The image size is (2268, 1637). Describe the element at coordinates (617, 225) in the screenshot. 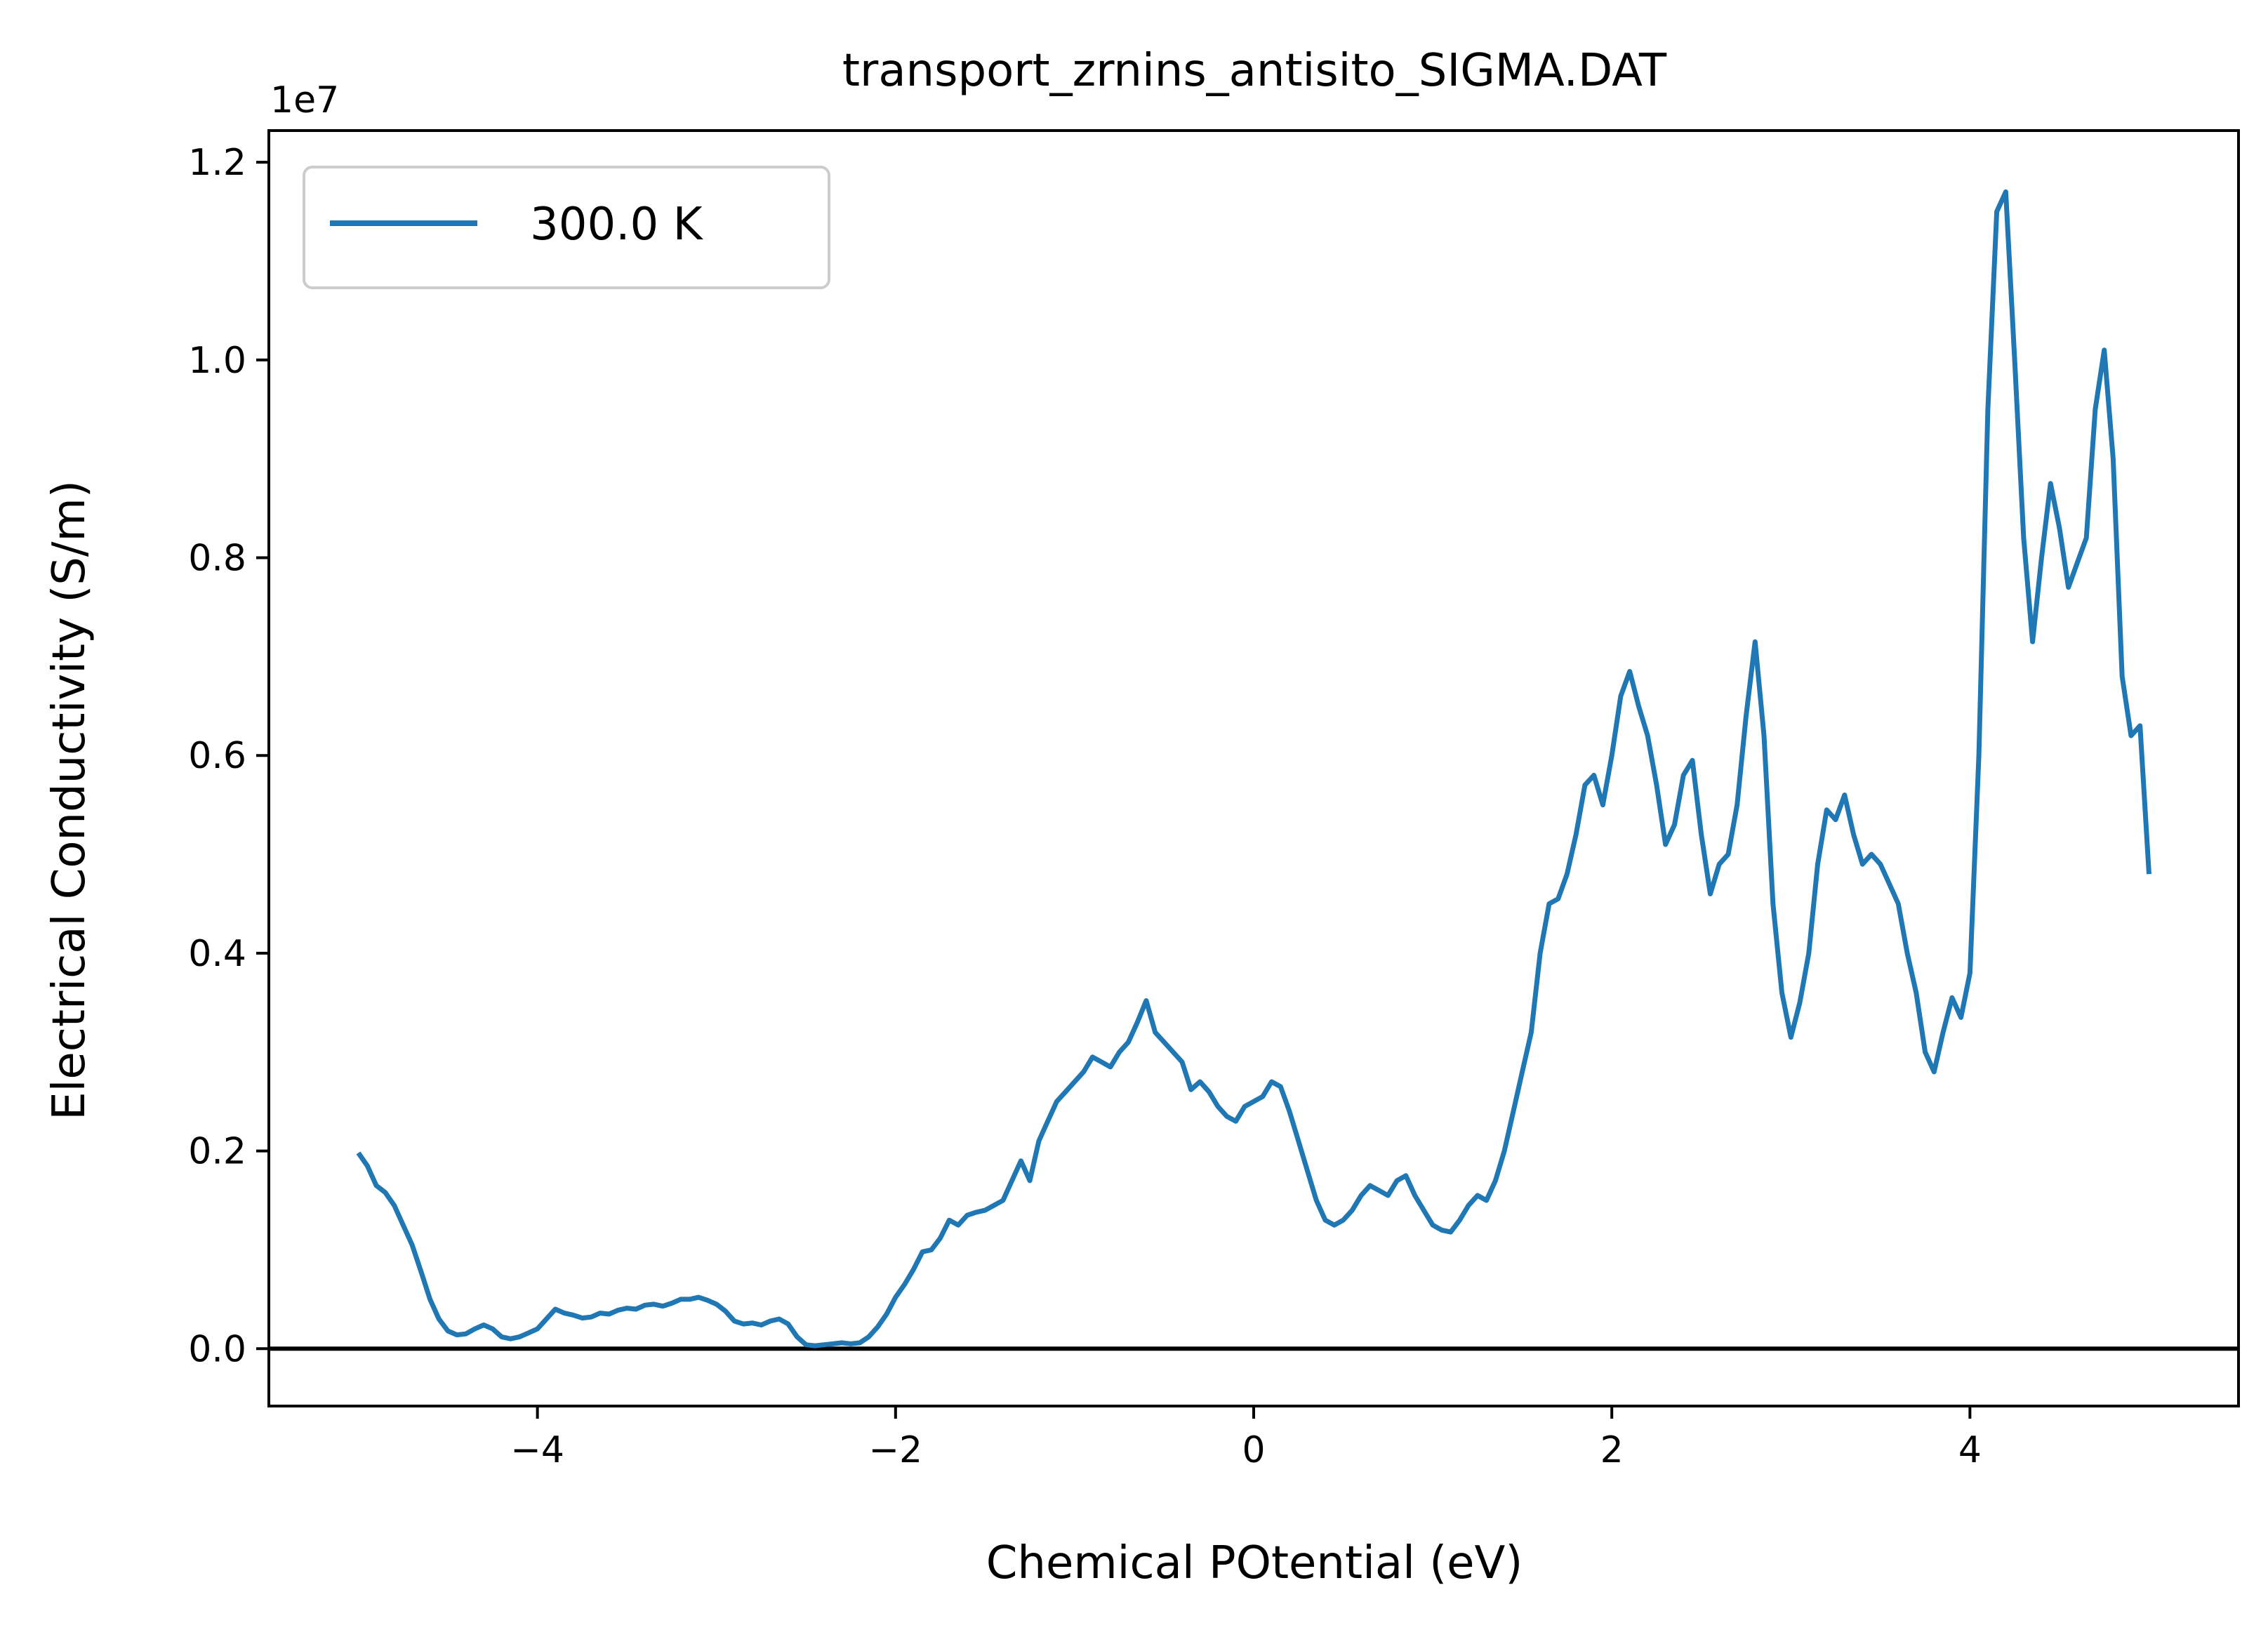

I see `legend-label-series-300K: 300.0 K` at that location.